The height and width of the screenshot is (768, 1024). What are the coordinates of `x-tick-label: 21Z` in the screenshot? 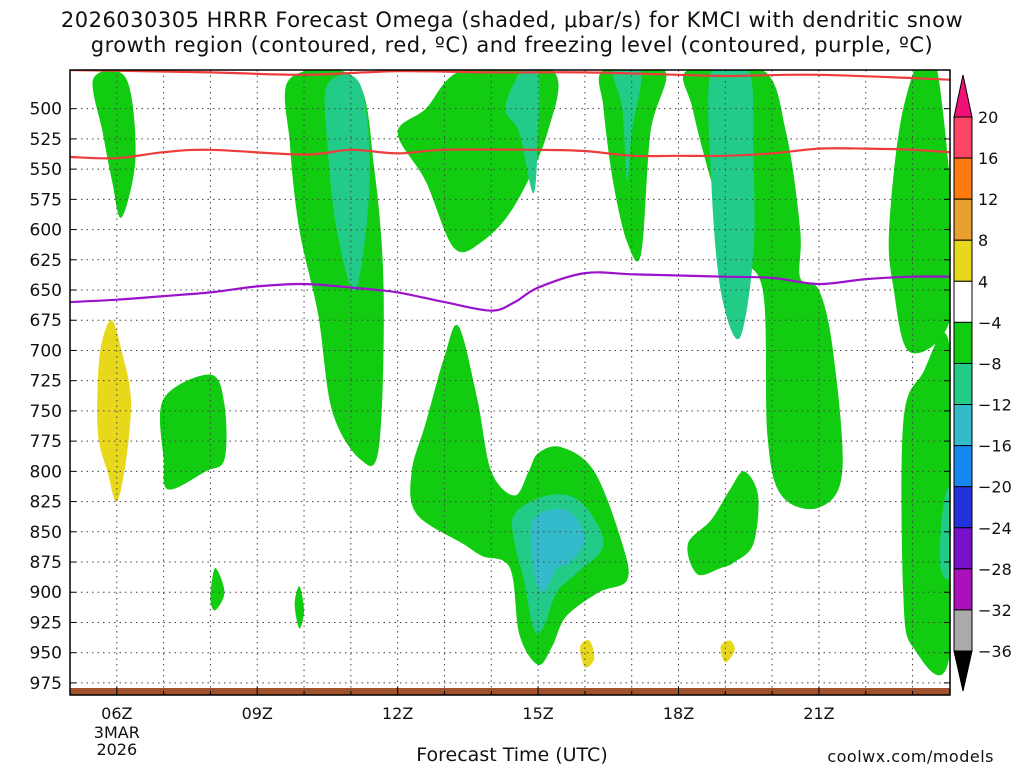 It's located at (818, 713).